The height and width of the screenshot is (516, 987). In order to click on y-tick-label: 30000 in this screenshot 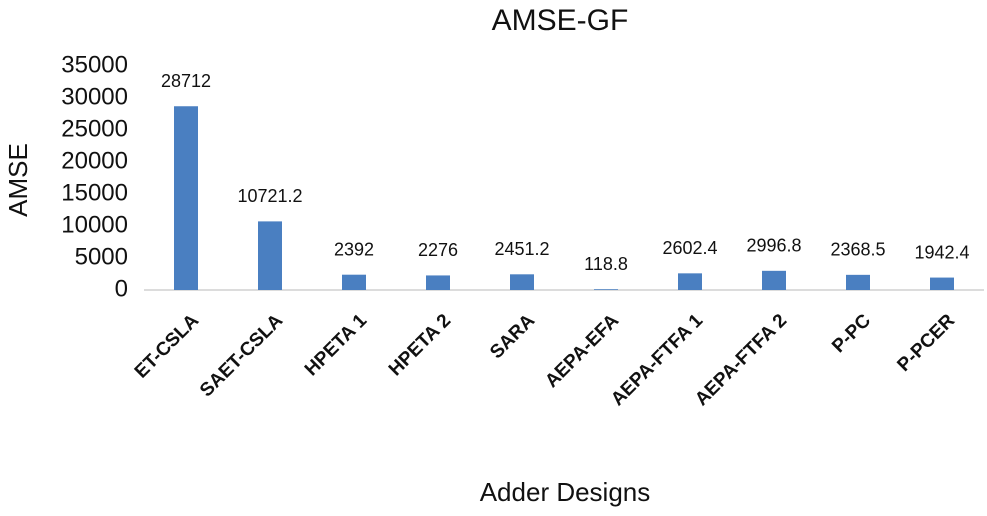, I will do `click(94, 96)`.